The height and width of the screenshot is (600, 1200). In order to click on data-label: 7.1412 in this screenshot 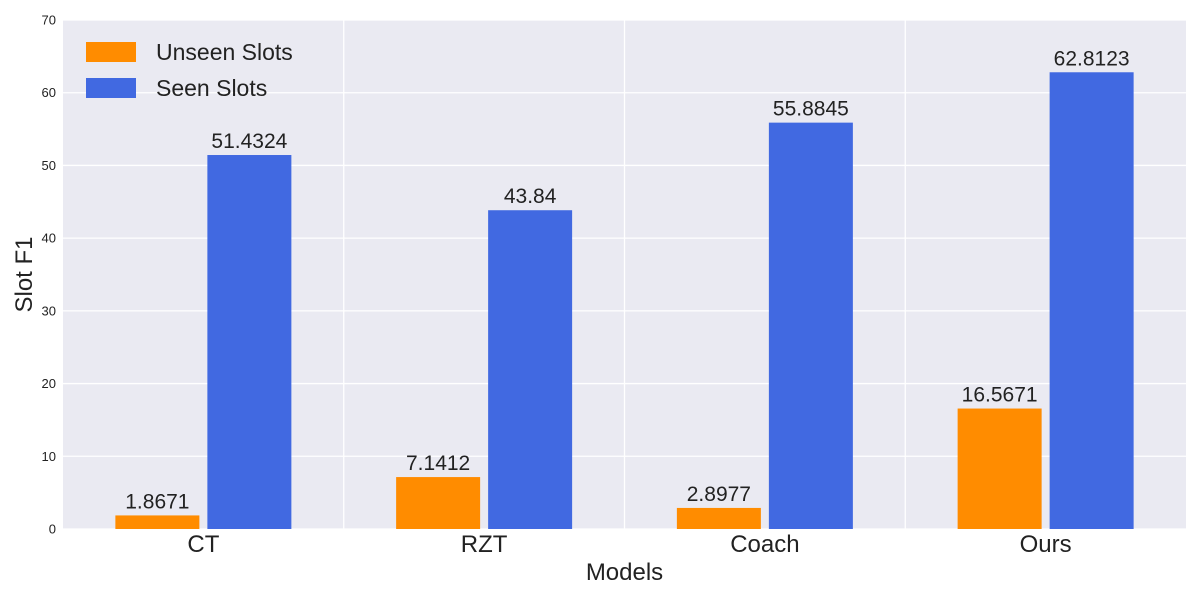, I will do `click(438, 463)`.